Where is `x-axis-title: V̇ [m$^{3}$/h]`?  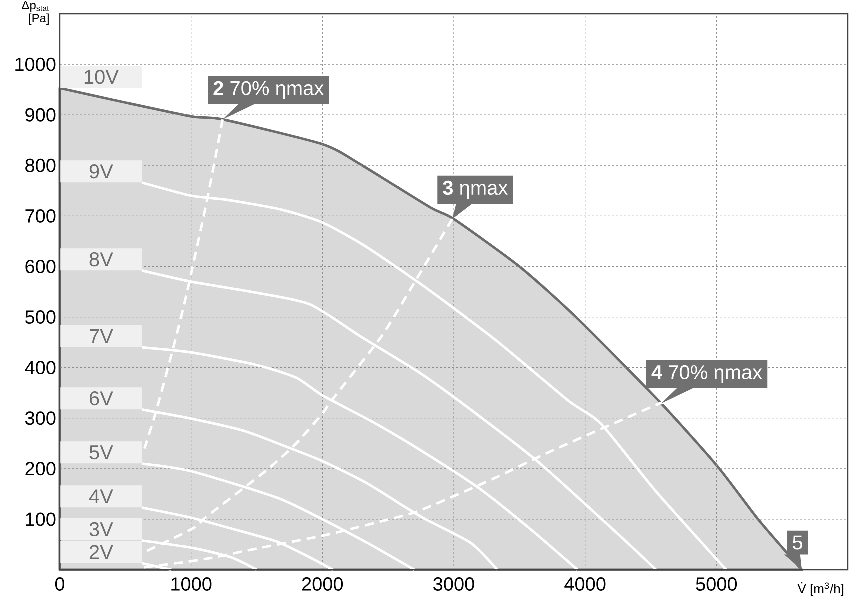 x-axis-title: V̇ [m$^{3}$/h] is located at coordinates (821, 589).